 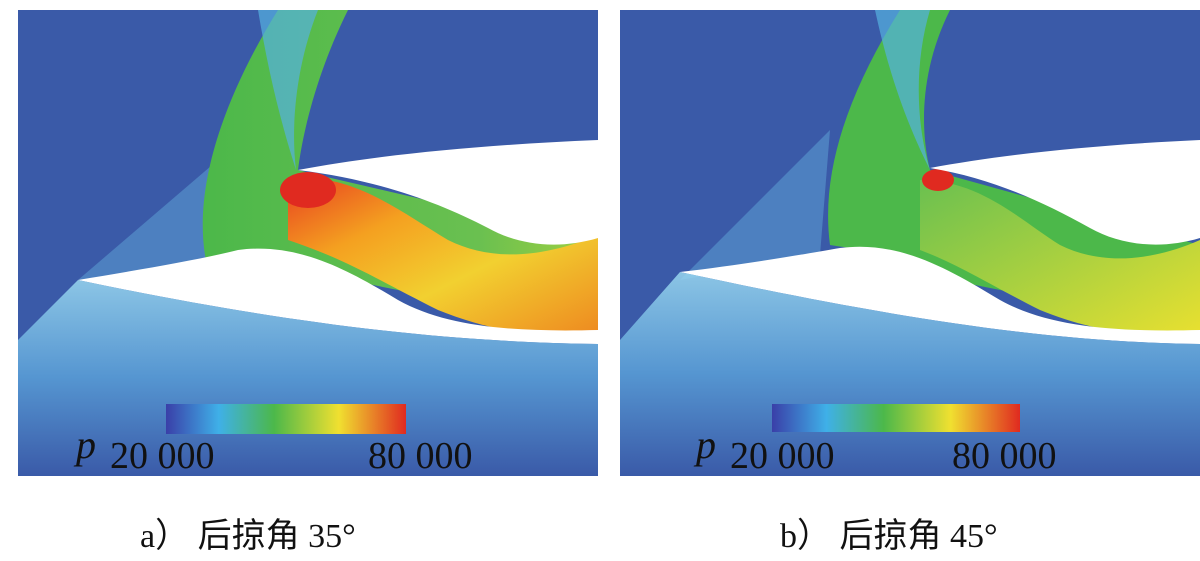 I want to click on caption-a: a） 后掠角 35°, so click(x=248, y=536).